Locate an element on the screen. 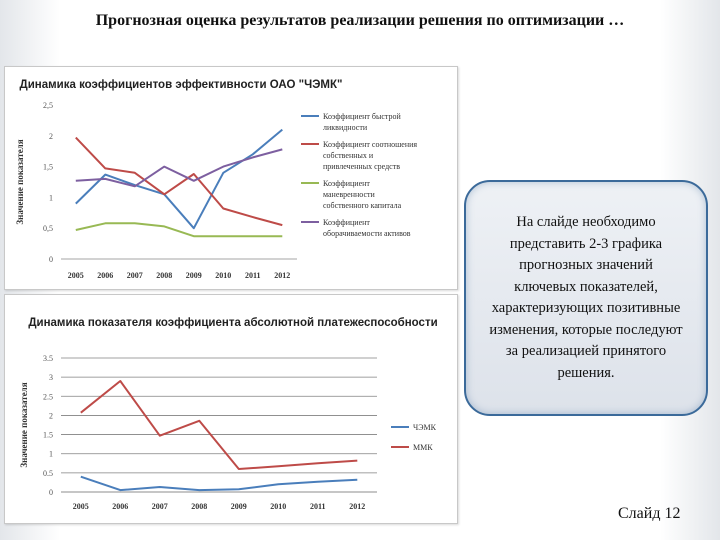 Image resolution: width=720 pixels, height=540 pixels. y-tick-label: 2,5 is located at coordinates (48, 105).